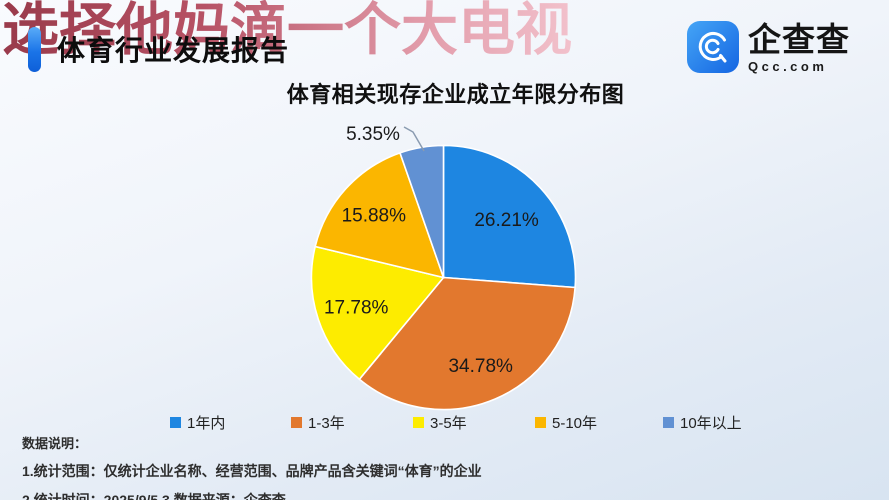 The height and width of the screenshot is (500, 889). I want to click on title-accent-bar, so click(34, 49).